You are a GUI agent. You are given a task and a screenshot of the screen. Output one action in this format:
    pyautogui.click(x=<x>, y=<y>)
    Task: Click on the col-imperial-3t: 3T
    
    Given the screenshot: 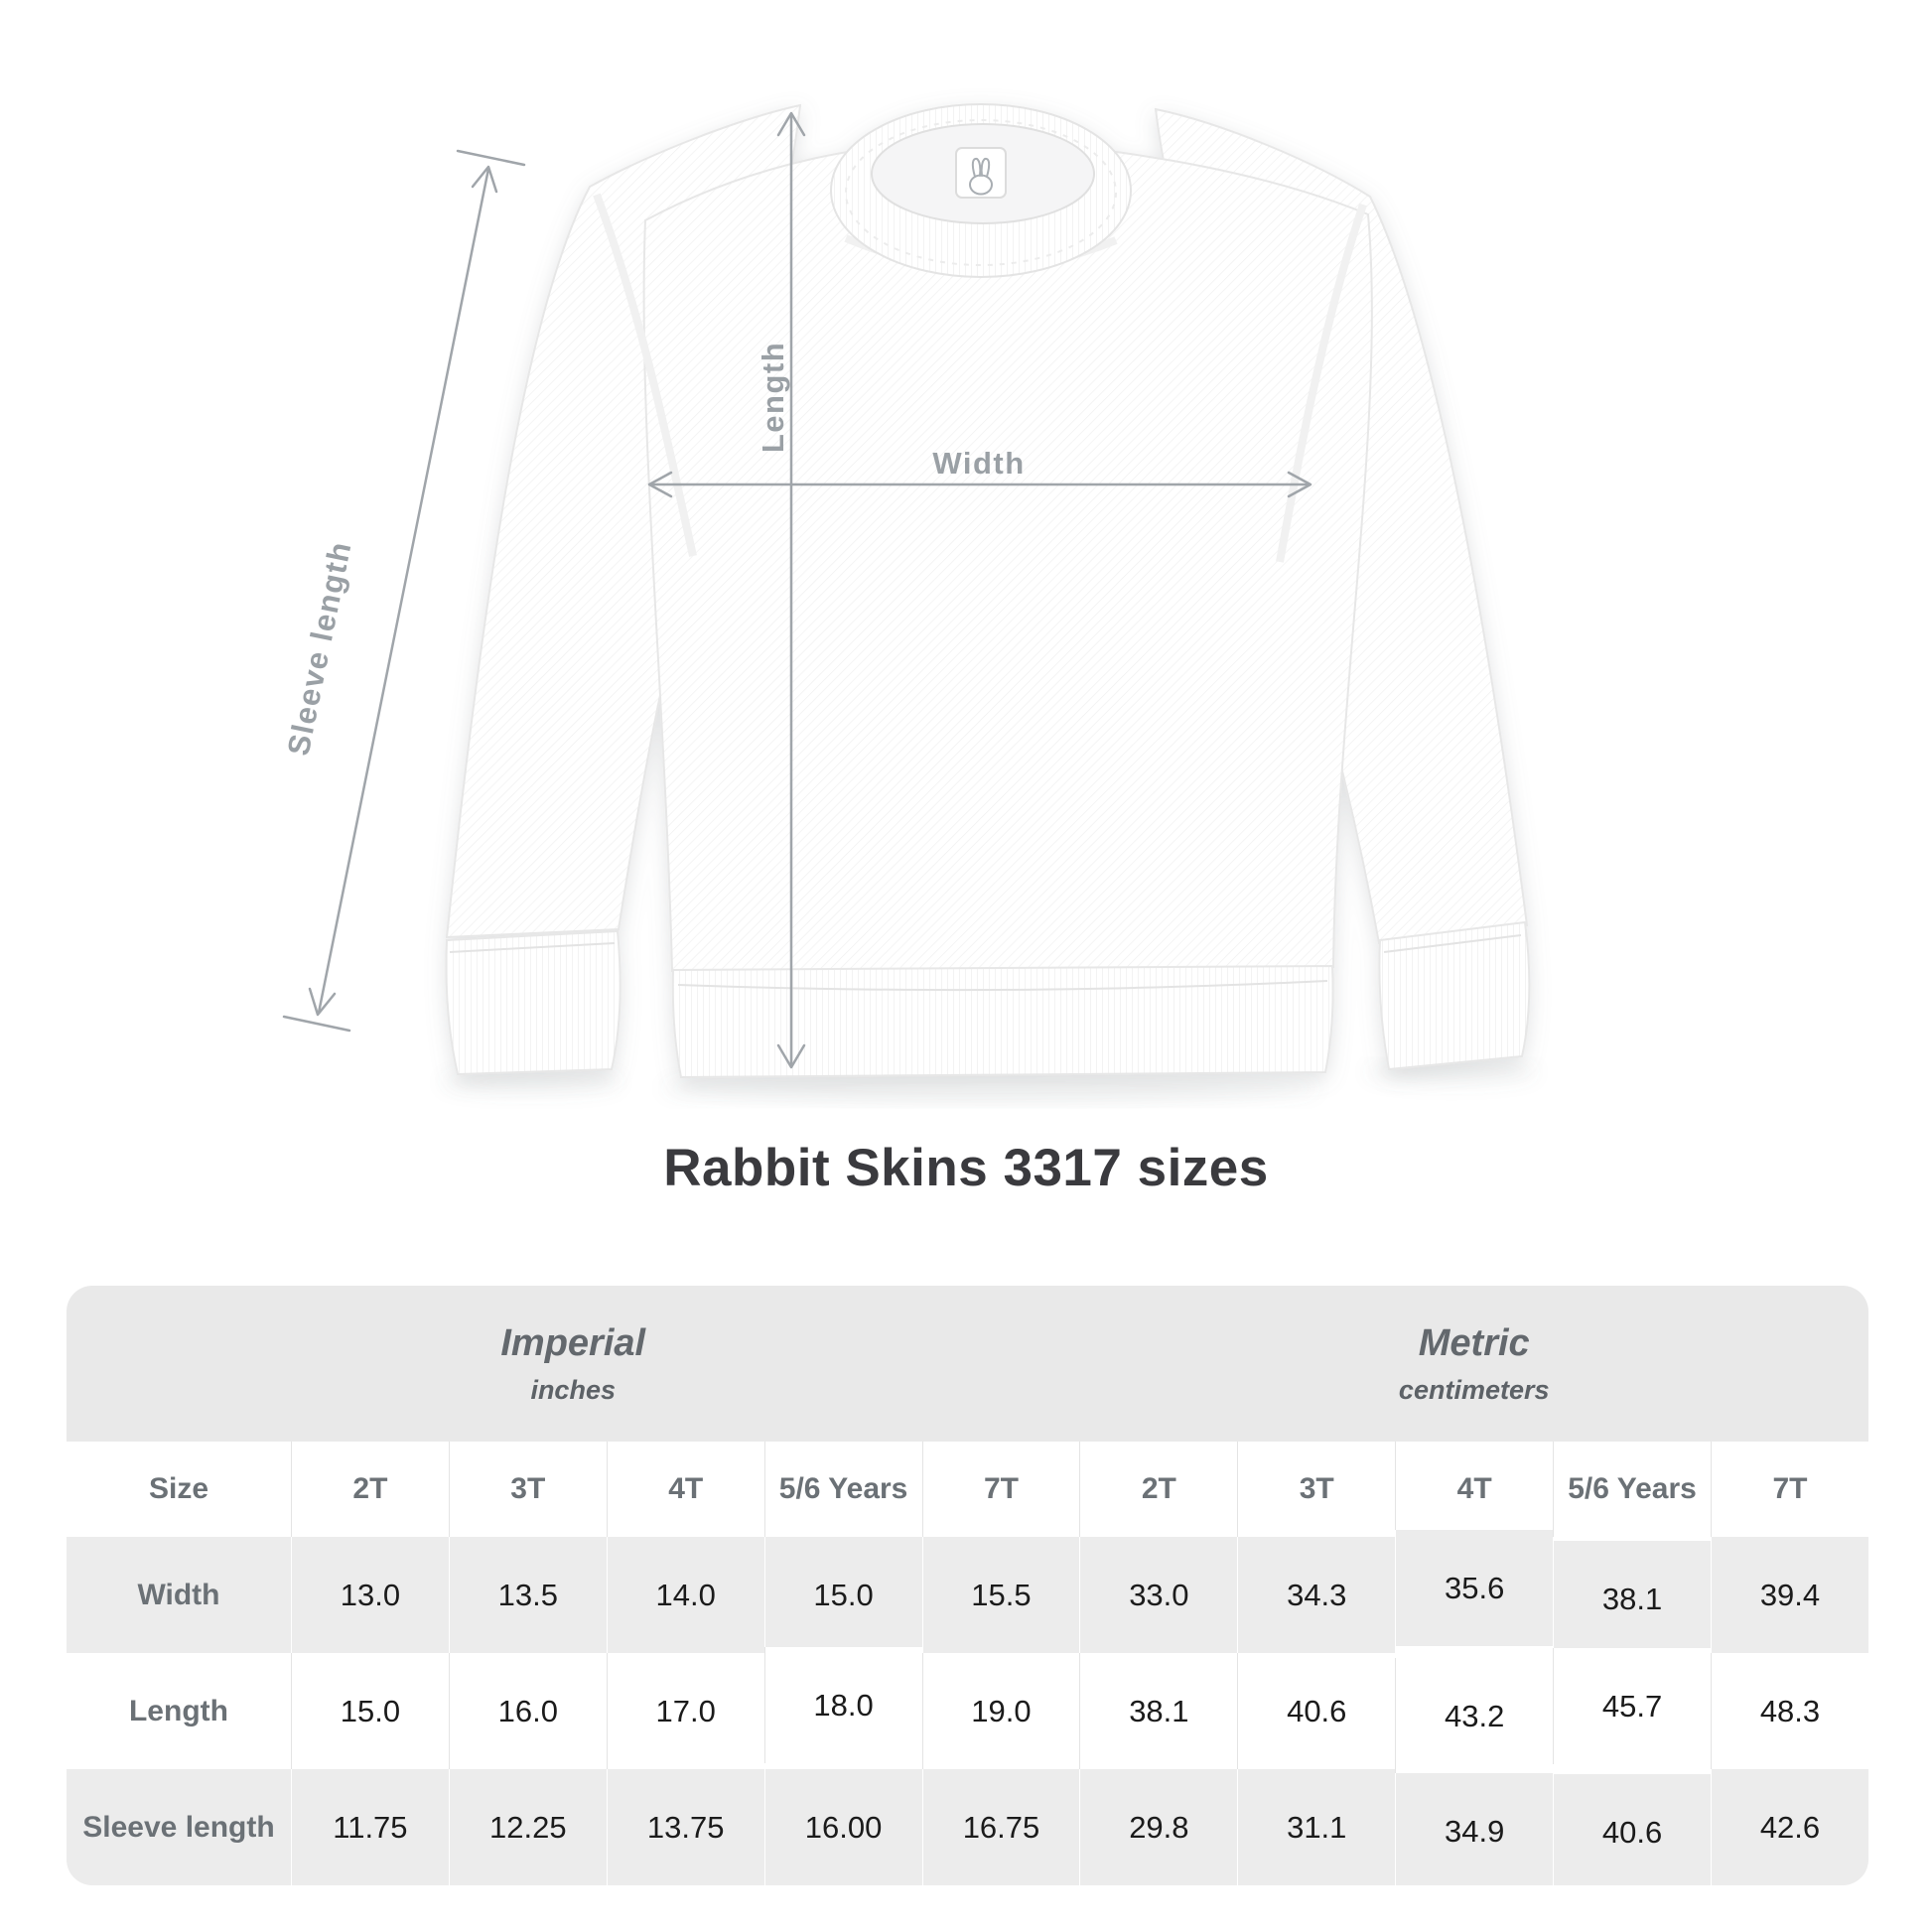 What is the action you would take?
    pyautogui.click(x=528, y=1489)
    